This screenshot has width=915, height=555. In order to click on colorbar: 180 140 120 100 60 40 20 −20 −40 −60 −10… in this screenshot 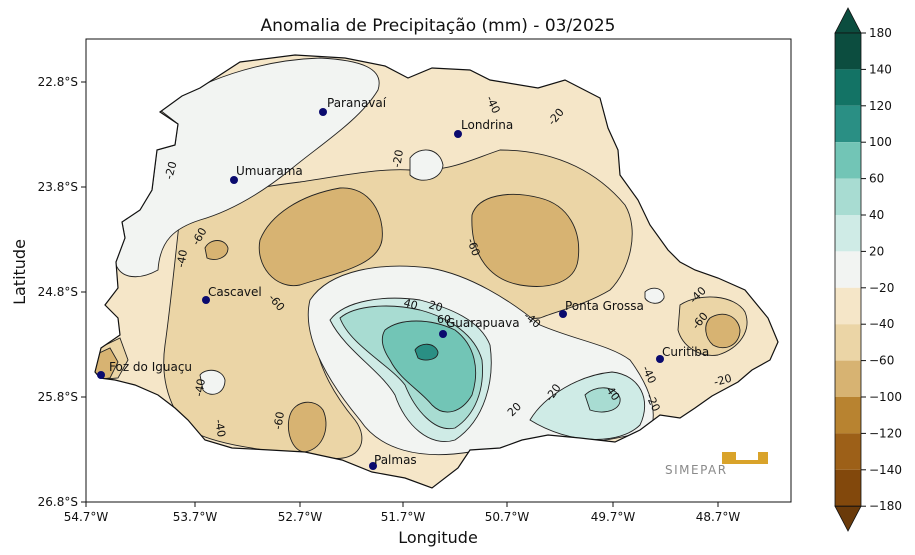, I will do `click(868, 269)`.